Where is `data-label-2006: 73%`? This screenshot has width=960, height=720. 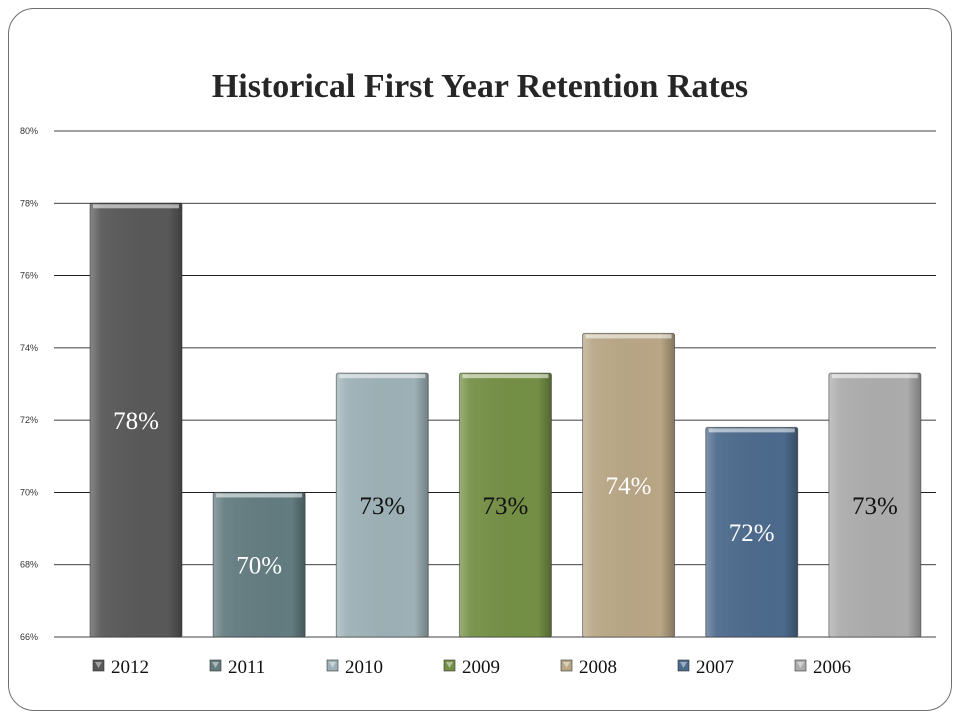 data-label-2006: 73% is located at coordinates (875, 506).